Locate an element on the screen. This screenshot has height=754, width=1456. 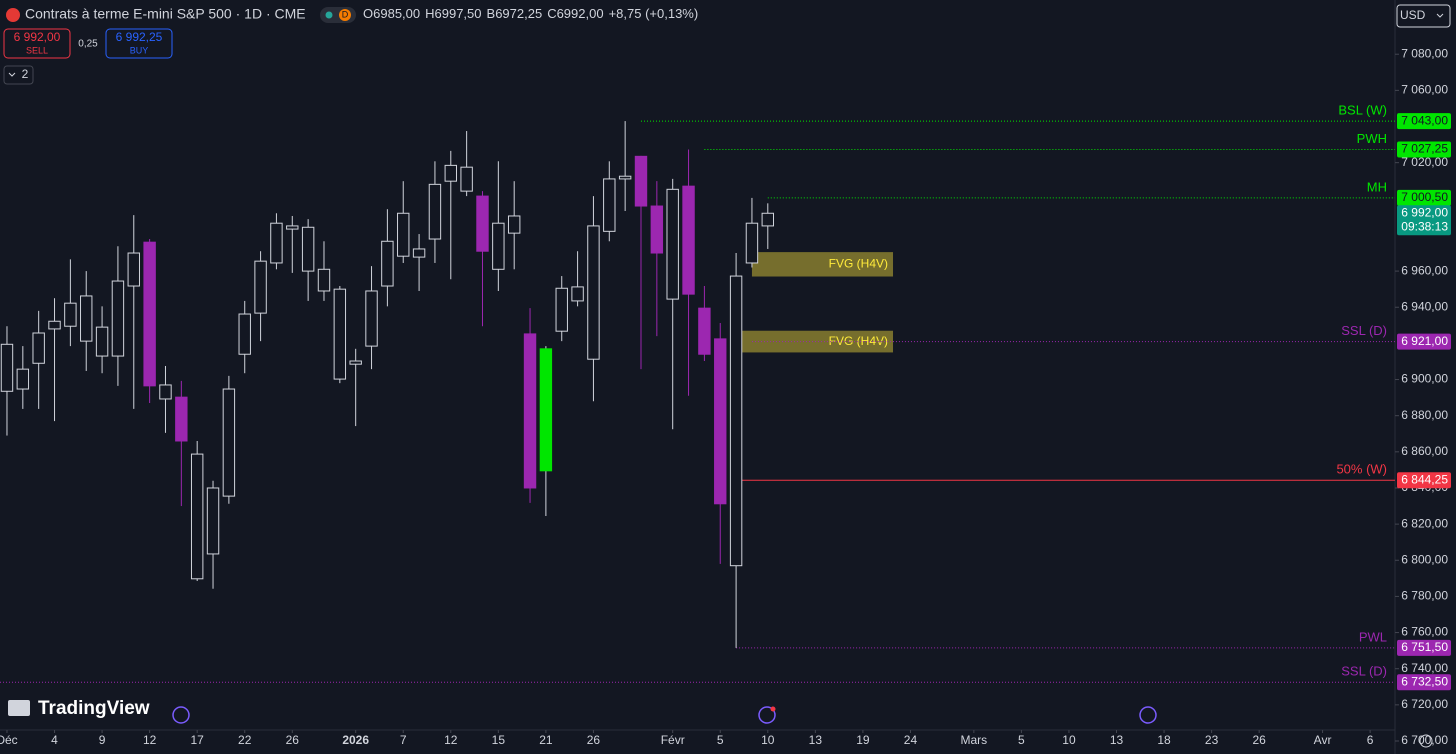
x-tick-label: 10 is located at coordinates (768, 740).